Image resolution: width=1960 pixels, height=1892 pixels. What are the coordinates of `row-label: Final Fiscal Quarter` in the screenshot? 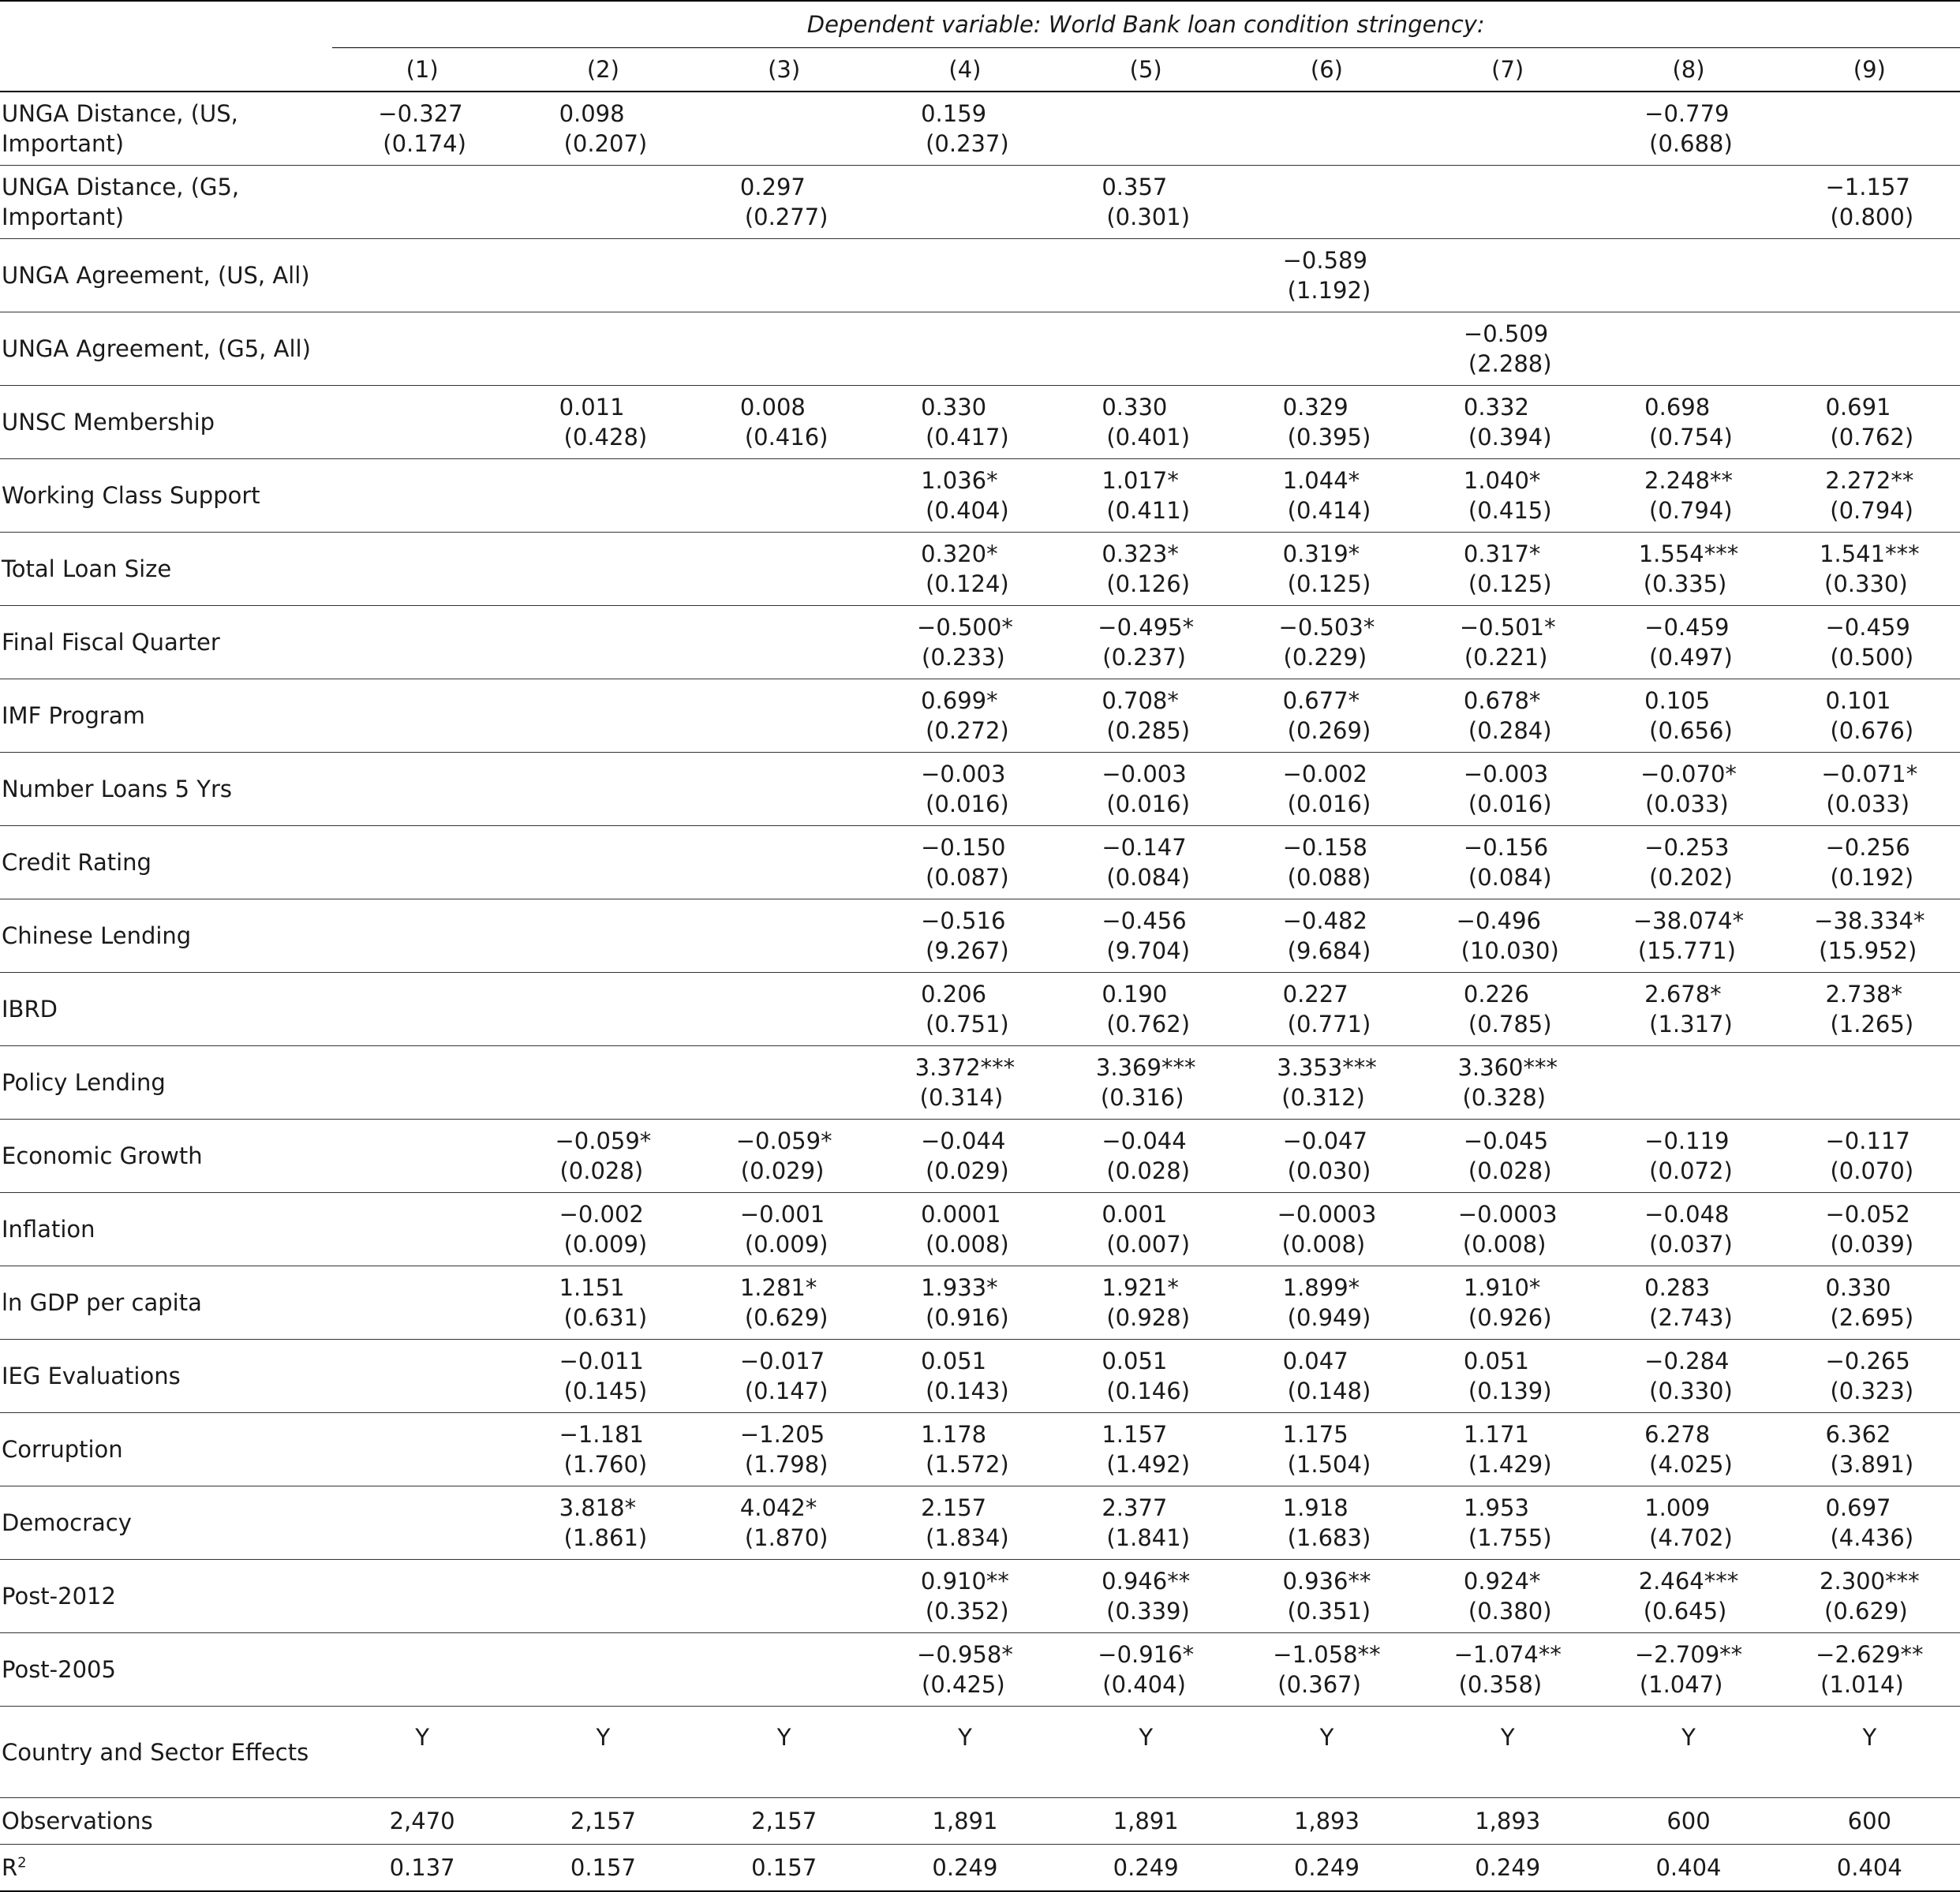 It's located at (166, 642).